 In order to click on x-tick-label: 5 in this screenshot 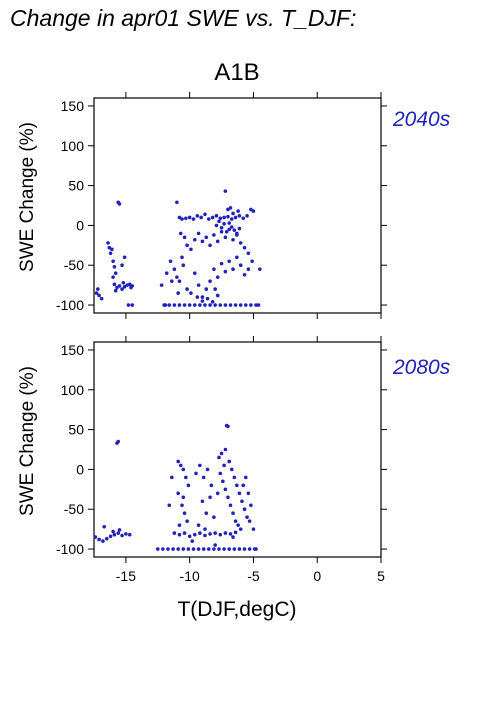, I will do `click(381, 576)`.